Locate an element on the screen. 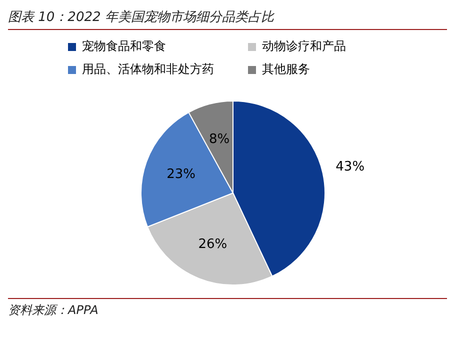 This screenshot has width=455, height=337. legend-label: 用品、活体物和非处方药 is located at coordinates (148, 69).